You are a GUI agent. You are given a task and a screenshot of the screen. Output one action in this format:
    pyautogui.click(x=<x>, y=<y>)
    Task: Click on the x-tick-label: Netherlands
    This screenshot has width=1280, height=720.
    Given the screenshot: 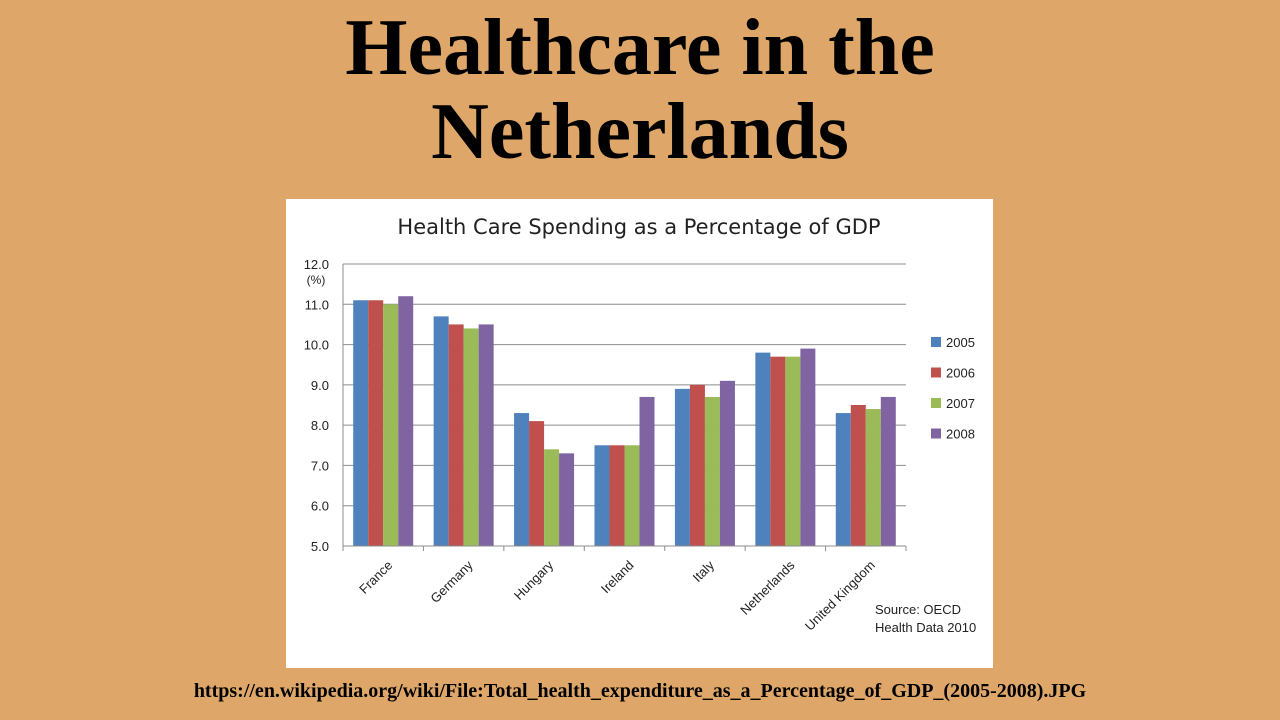 What is the action you would take?
    pyautogui.click(x=767, y=587)
    